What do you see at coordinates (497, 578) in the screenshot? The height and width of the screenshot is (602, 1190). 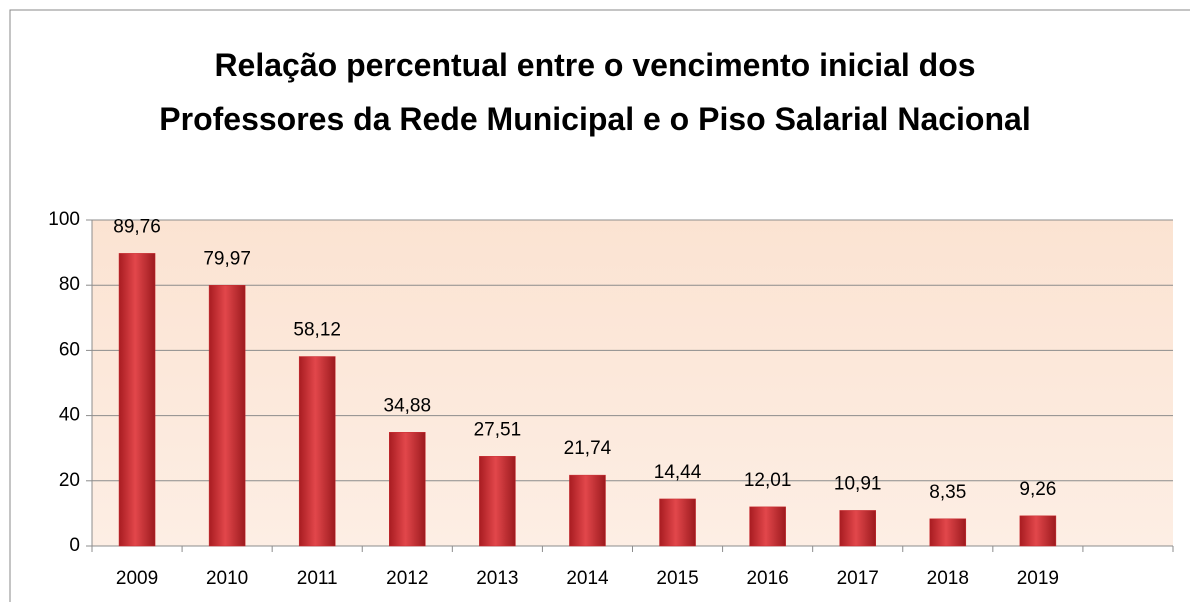 I see `x-tick-label: 2013` at bounding box center [497, 578].